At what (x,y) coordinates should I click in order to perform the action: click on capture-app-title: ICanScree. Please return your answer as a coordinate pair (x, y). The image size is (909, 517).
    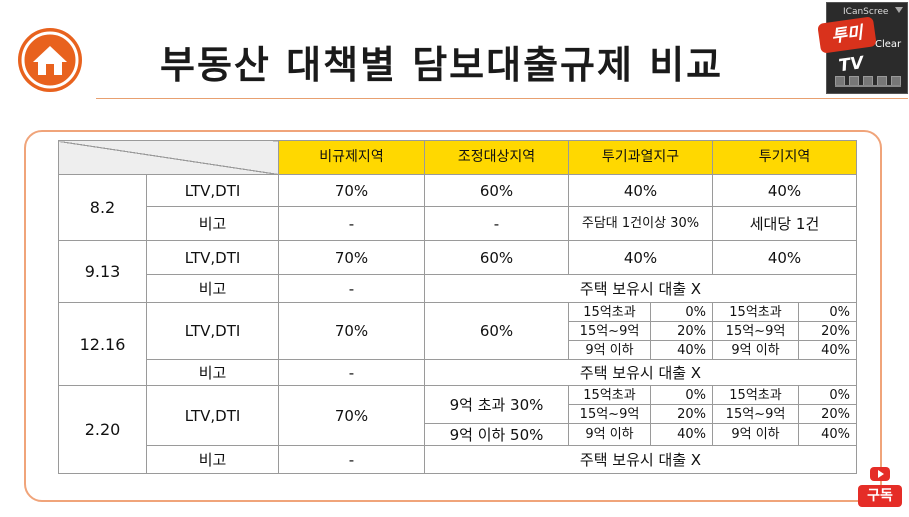
    Looking at the image, I should click on (866, 12).